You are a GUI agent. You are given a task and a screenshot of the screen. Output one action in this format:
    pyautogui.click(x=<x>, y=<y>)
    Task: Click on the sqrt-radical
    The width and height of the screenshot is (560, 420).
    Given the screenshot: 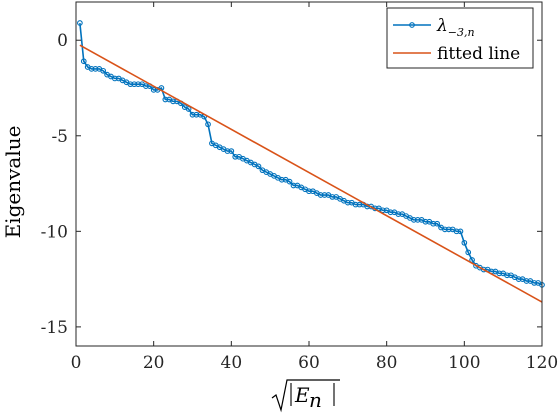 What is the action you would take?
    pyautogui.click(x=305, y=396)
    